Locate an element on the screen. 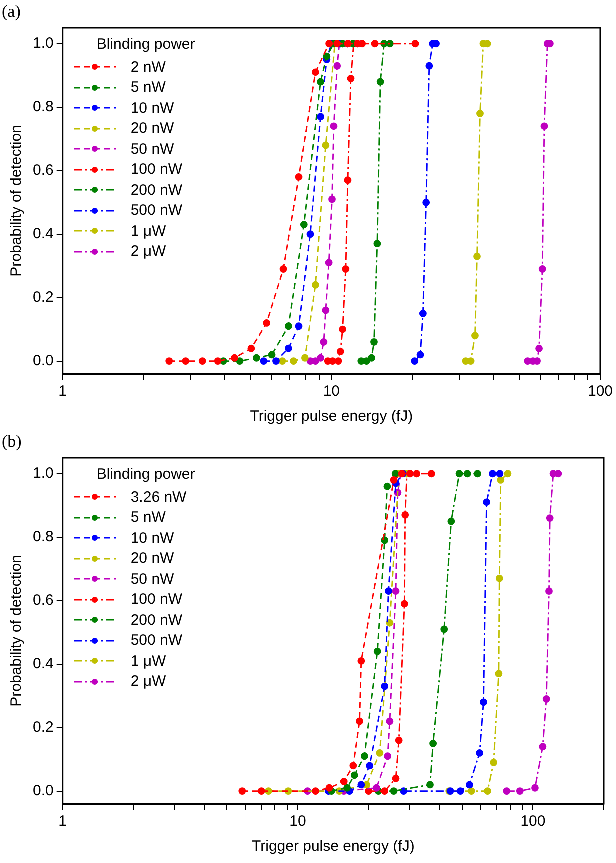  legend-label: 3.26 nW is located at coordinates (158, 497).